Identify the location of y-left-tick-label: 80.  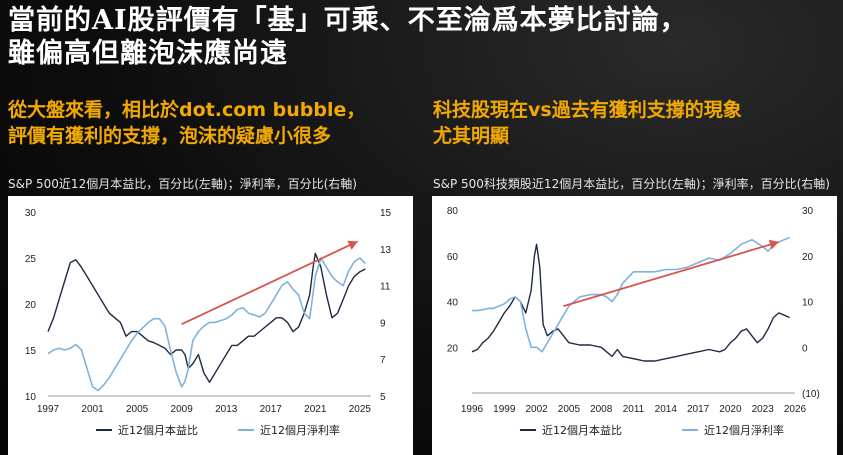
(453, 211).